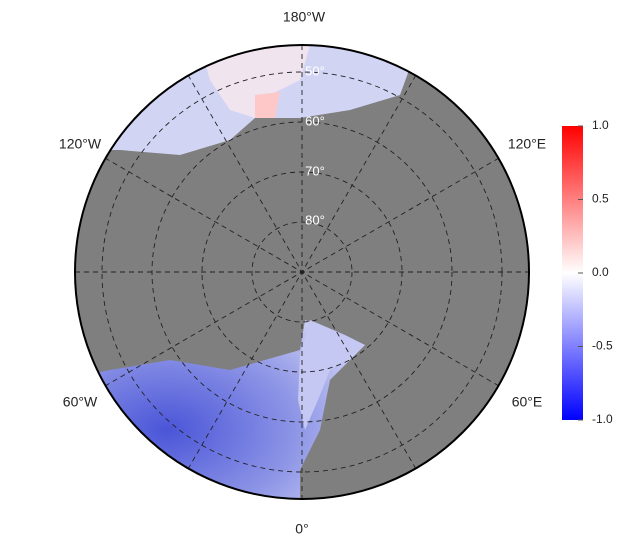 This screenshot has height=557, width=625. I want to click on longitude-label: 0°, so click(301, 529).